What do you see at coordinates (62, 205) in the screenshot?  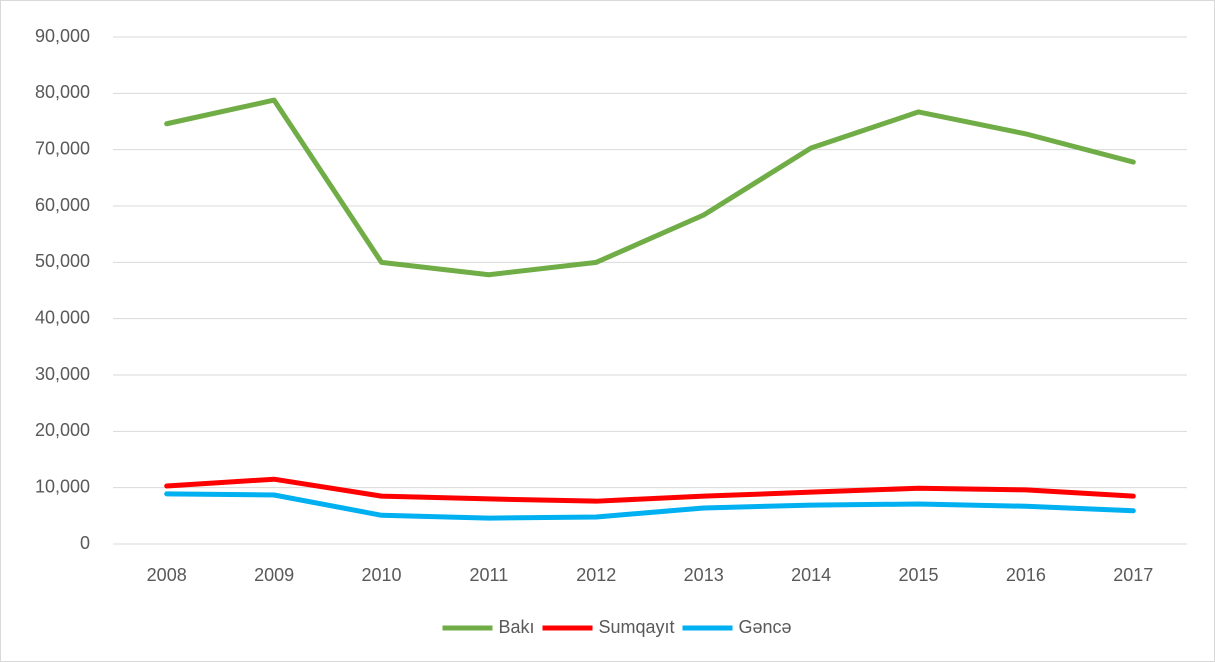 I see `y-tick-label: 60,000` at bounding box center [62, 205].